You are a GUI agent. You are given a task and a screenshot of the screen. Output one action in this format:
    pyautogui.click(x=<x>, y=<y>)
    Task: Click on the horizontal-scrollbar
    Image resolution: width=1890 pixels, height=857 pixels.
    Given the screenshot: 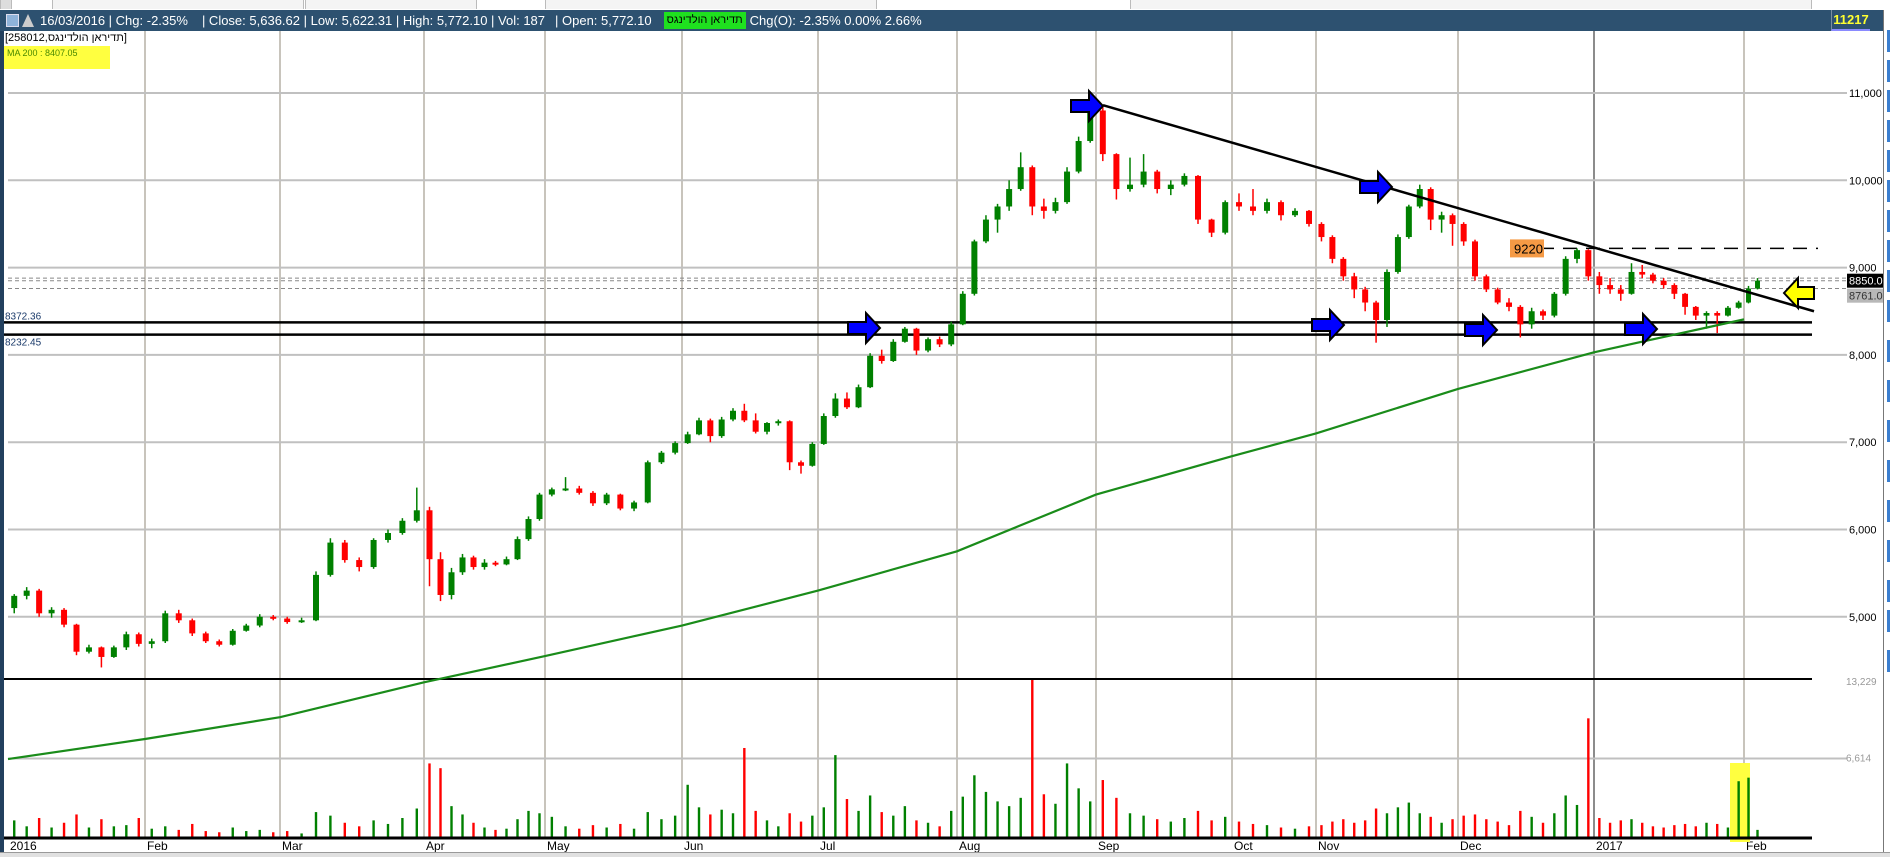 What is the action you would take?
    pyautogui.click(x=945, y=854)
    